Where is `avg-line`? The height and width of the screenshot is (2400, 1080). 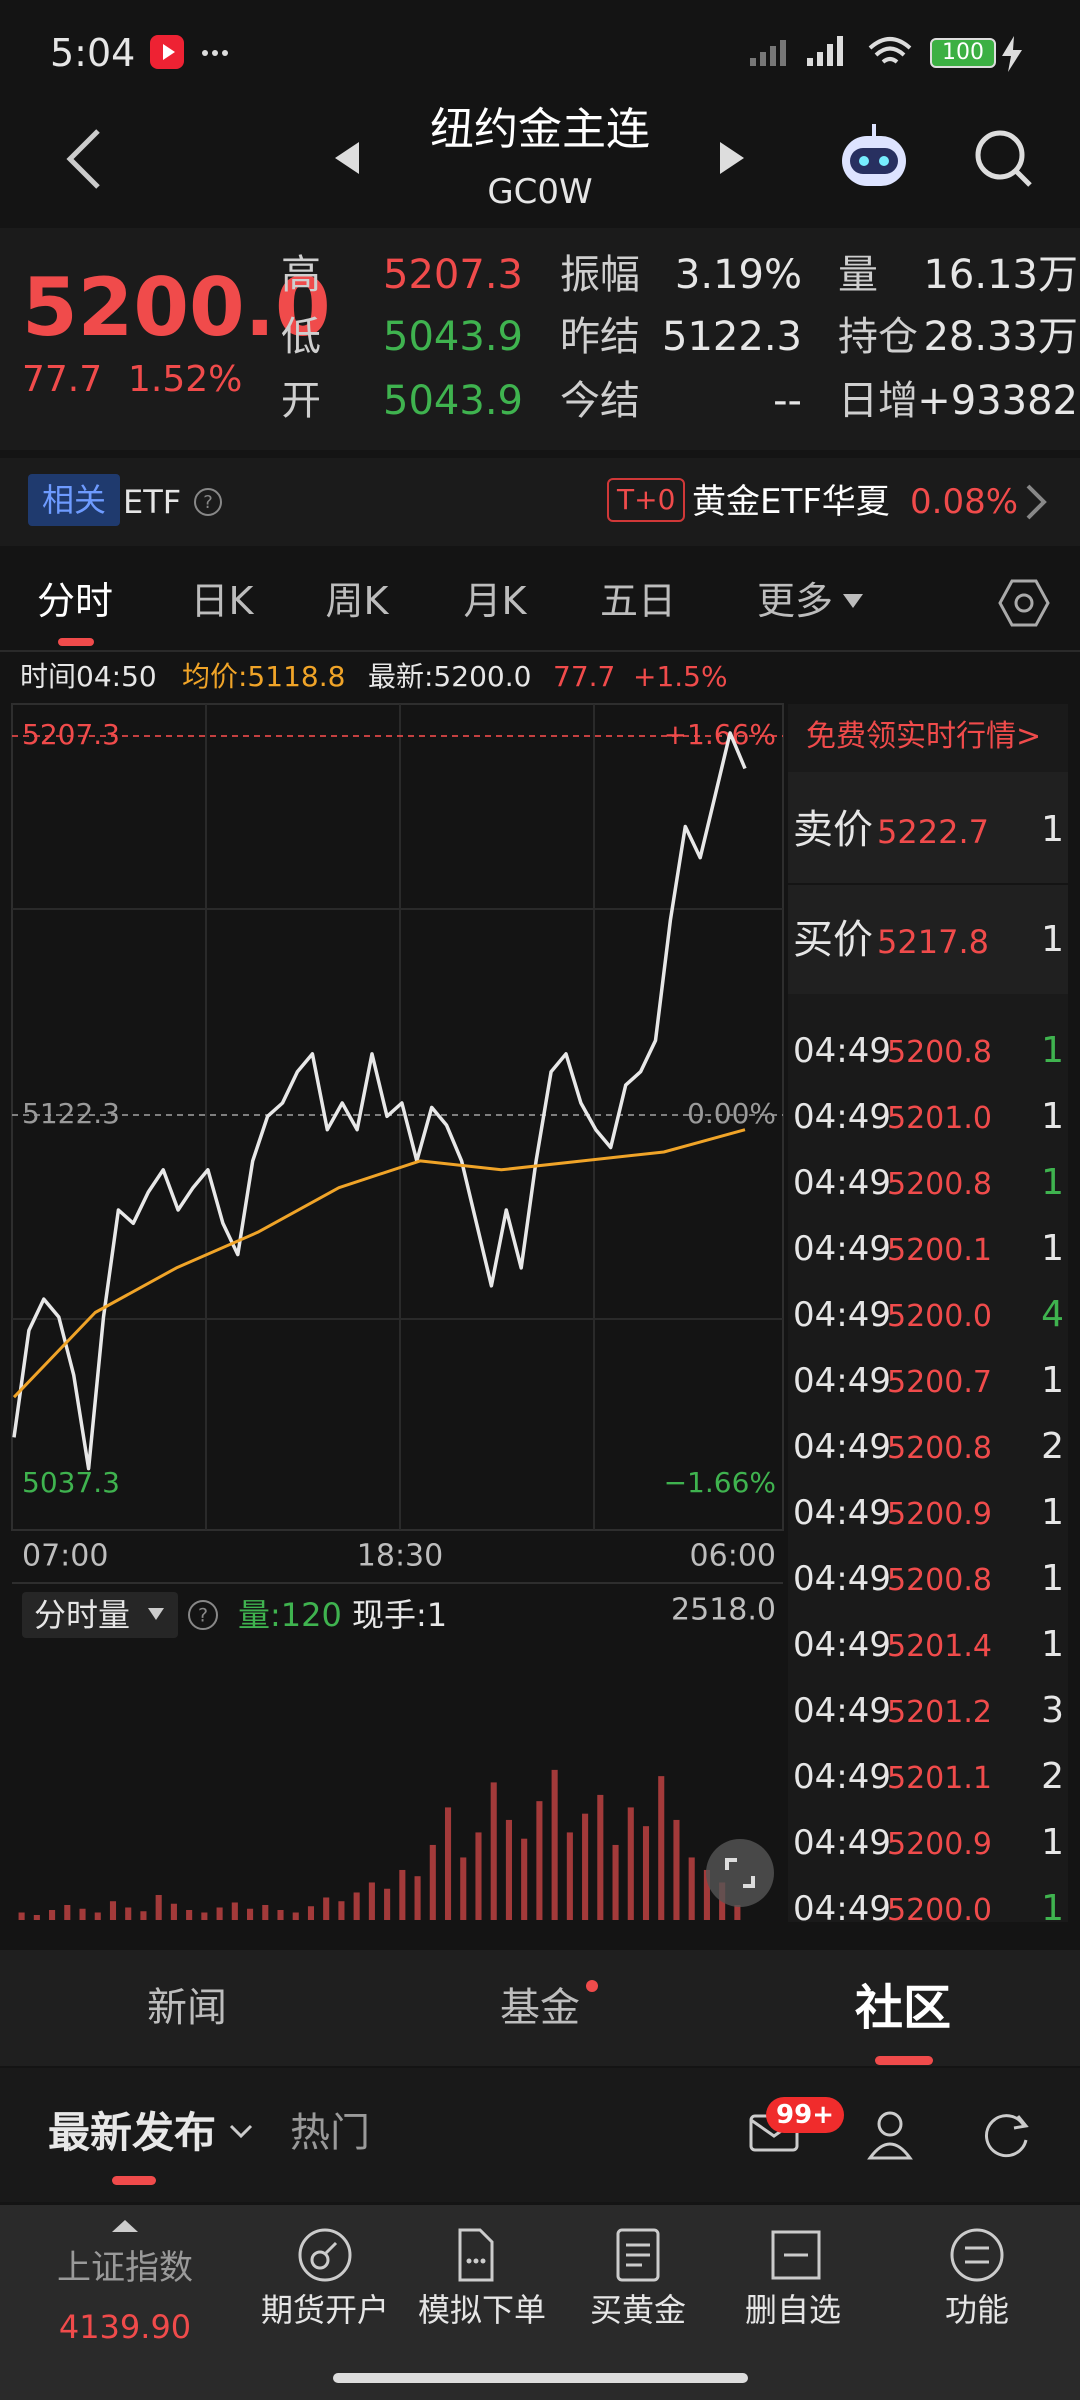 avg-line is located at coordinates (379, 1263).